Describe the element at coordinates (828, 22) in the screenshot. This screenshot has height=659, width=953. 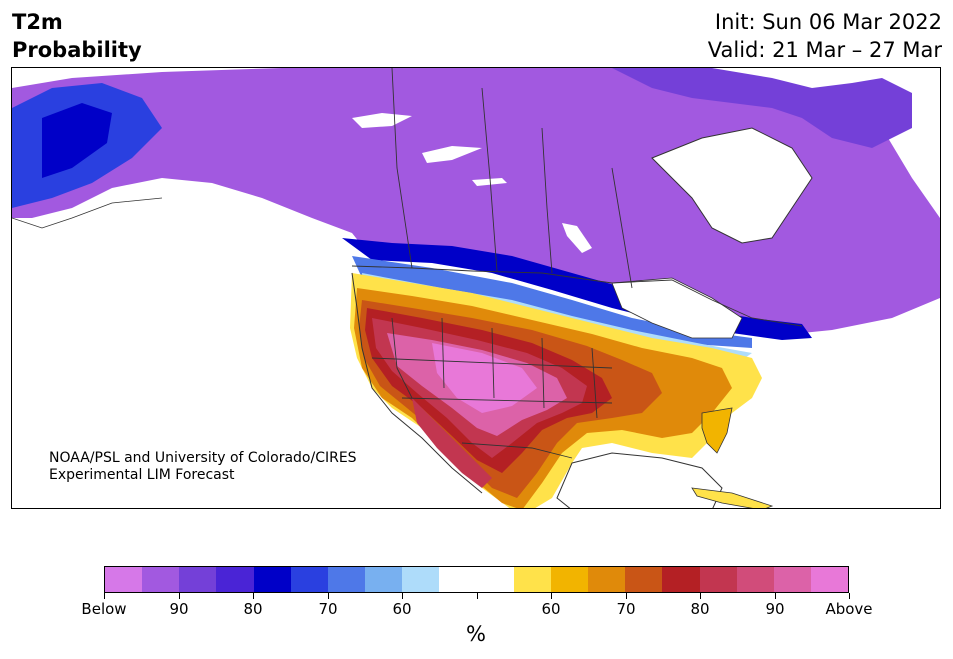
I see `init-date: Init: Sun 06 Mar 2022` at that location.